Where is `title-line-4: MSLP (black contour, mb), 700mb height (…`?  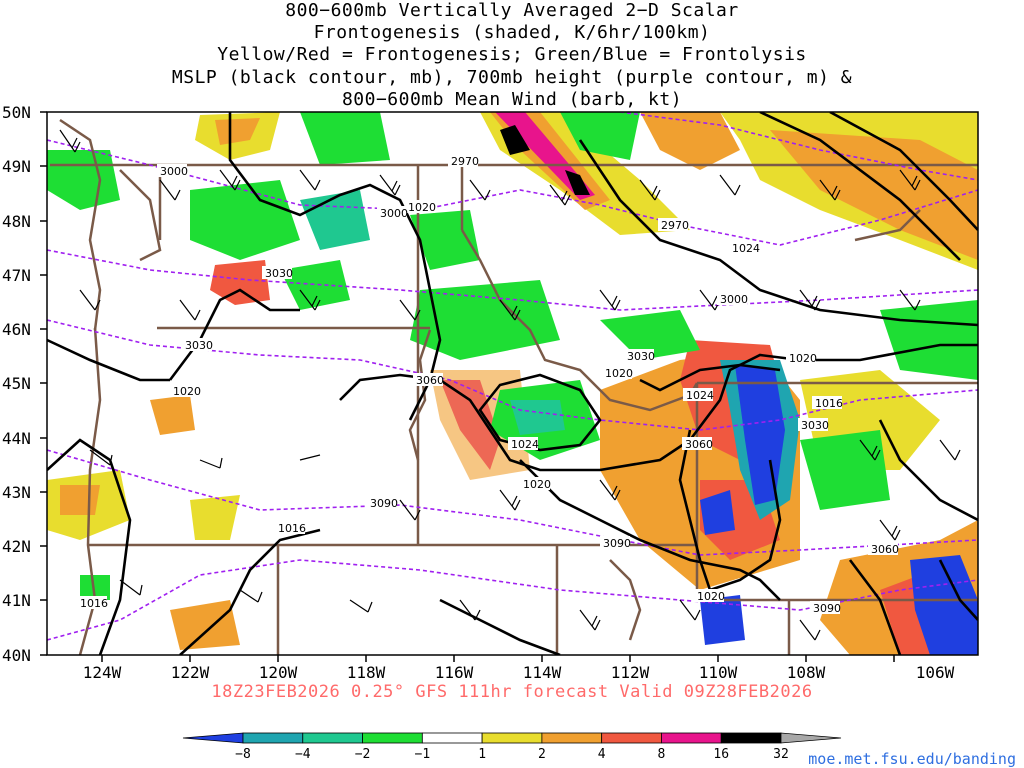
title-line-4: MSLP (black contour, mb), 700mb height (… is located at coordinates (512, 77).